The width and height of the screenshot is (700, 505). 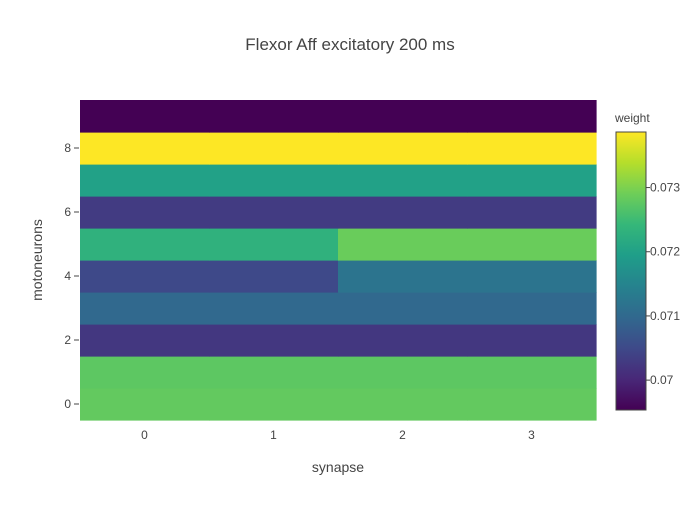 I want to click on colorbar-ticks: 0.07 0.071 0.072 0.073, so click(x=663, y=284).